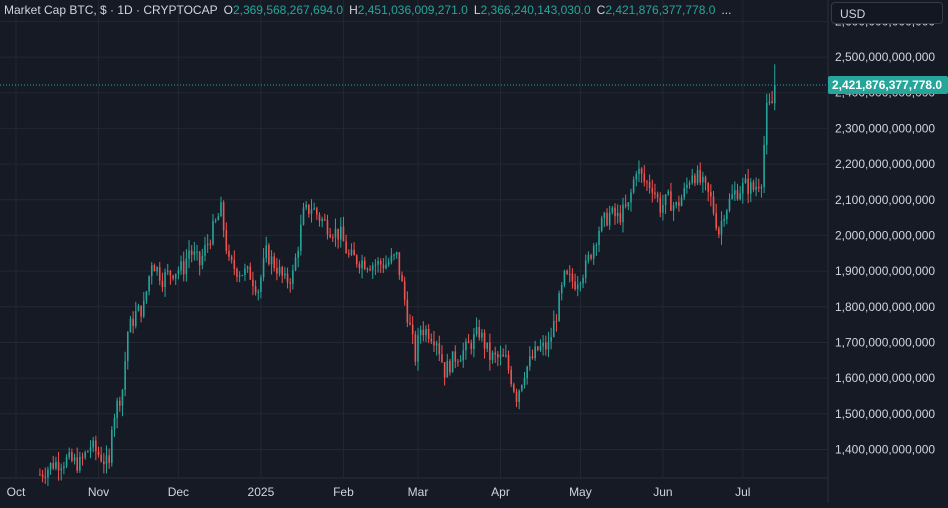 This screenshot has height=508, width=948. Describe the element at coordinates (885, 164) in the screenshot. I see `y-tick-label: 2,200,000,000,000` at that location.